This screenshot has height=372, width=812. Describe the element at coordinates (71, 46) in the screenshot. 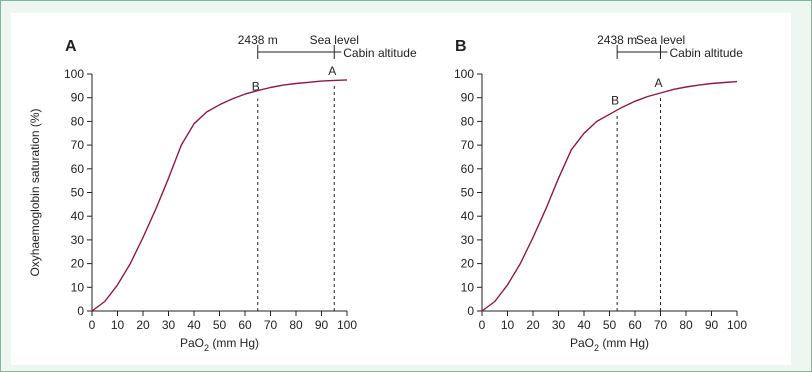

I see `panel-label: A` at that location.